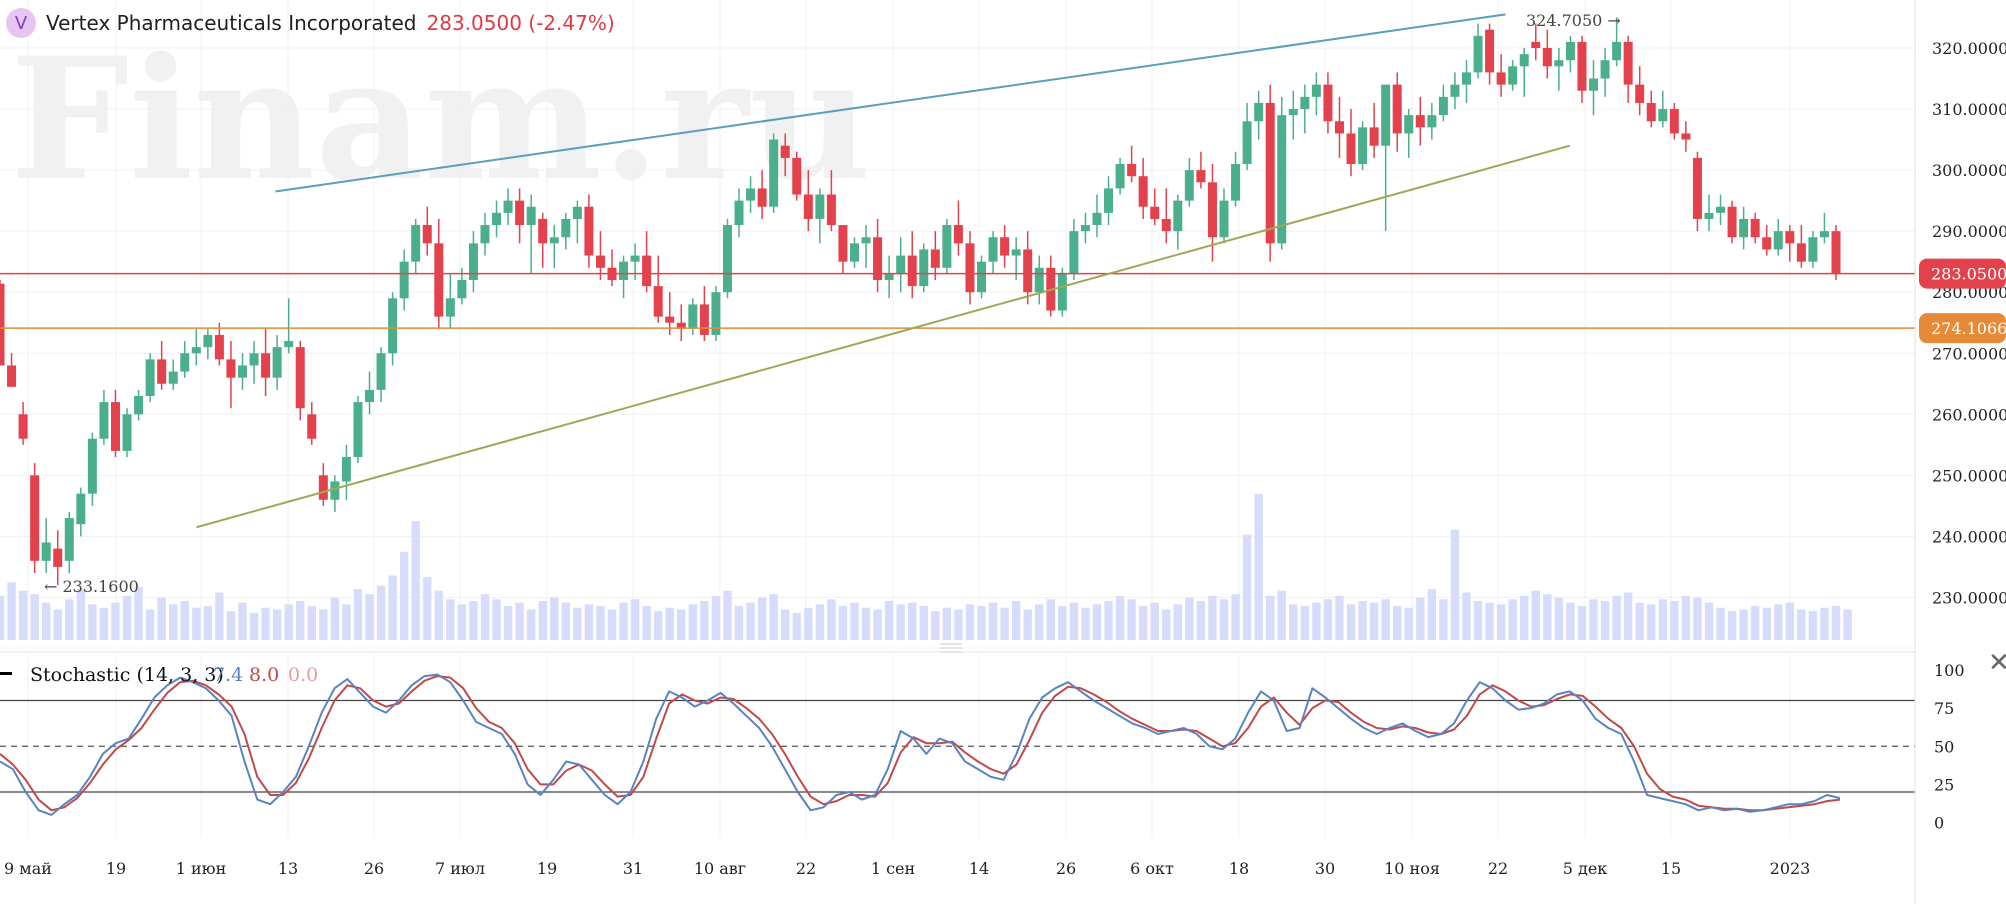 The image size is (2006, 904). Describe the element at coordinates (1969, 597) in the screenshot. I see `price-axis-label: 230.0000` at that location.